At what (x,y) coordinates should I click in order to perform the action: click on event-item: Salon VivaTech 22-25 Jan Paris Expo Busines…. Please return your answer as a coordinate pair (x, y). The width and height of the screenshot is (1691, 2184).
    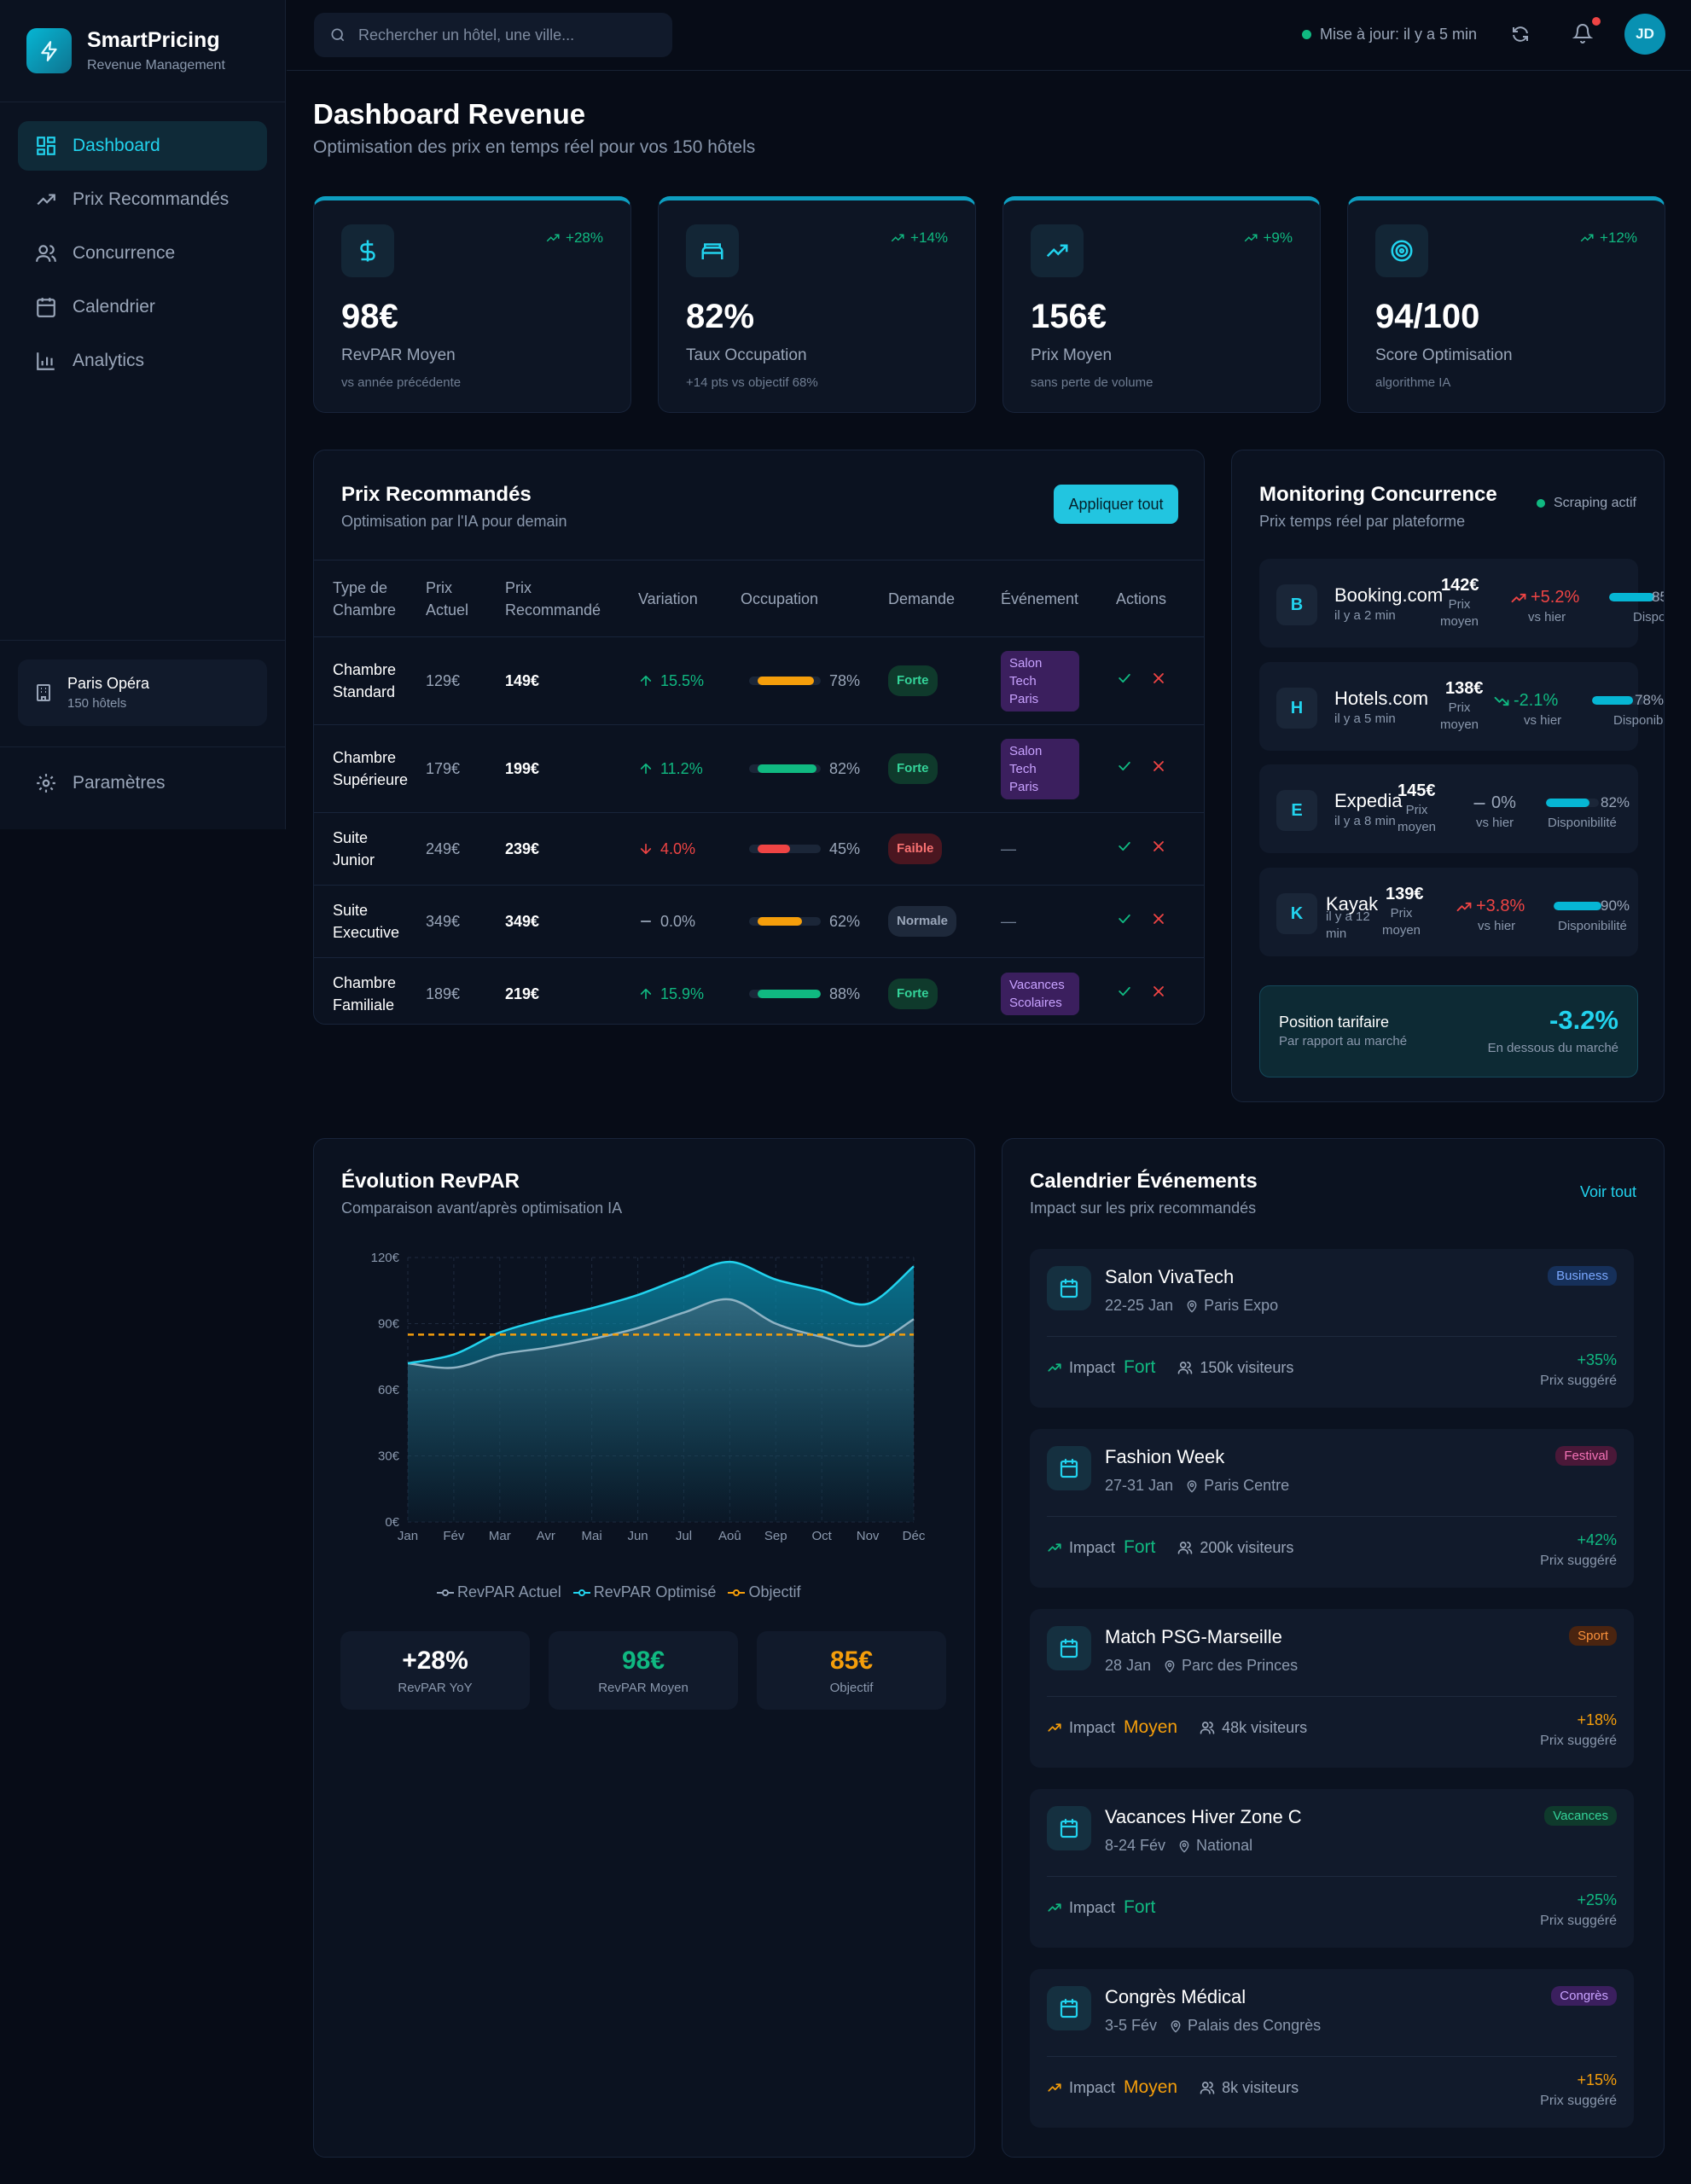
    Looking at the image, I should click on (1332, 1328).